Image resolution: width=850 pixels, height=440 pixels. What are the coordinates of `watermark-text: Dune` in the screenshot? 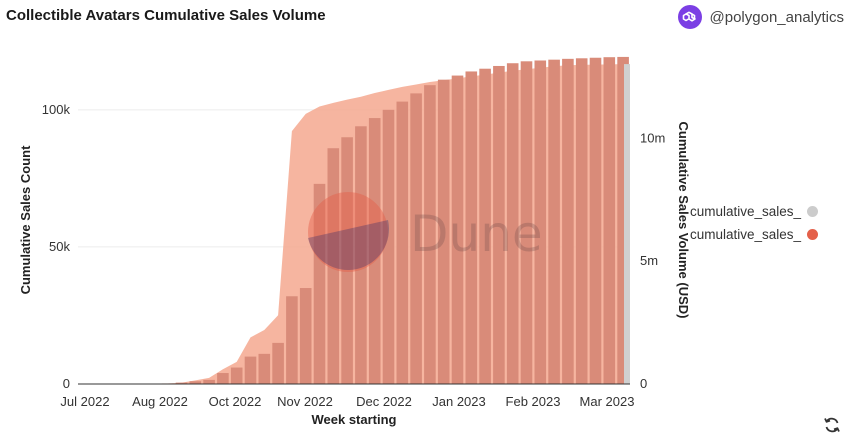 It's located at (476, 234).